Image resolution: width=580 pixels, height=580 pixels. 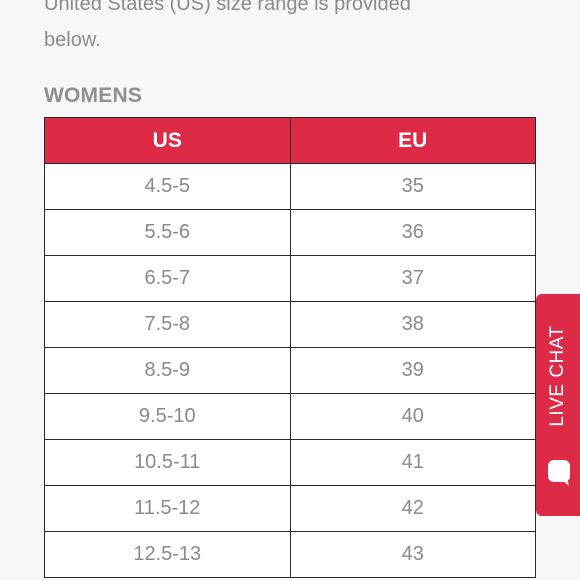 I want to click on header-us: US, so click(x=167, y=140).